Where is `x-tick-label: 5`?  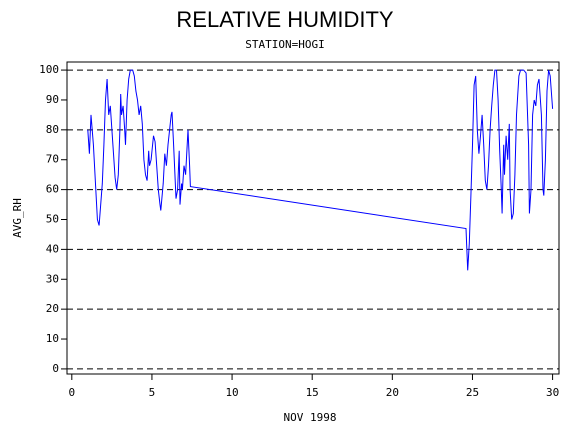
x-tick-label: 5 is located at coordinates (152, 392).